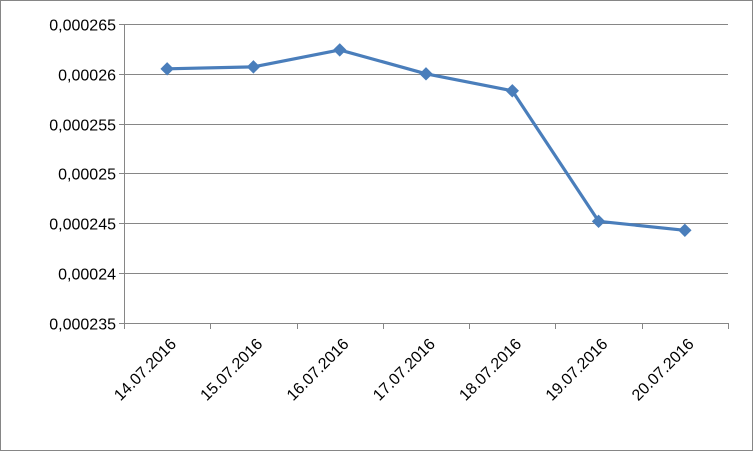  I want to click on y-tick-label: 0,00026, so click(87, 76).